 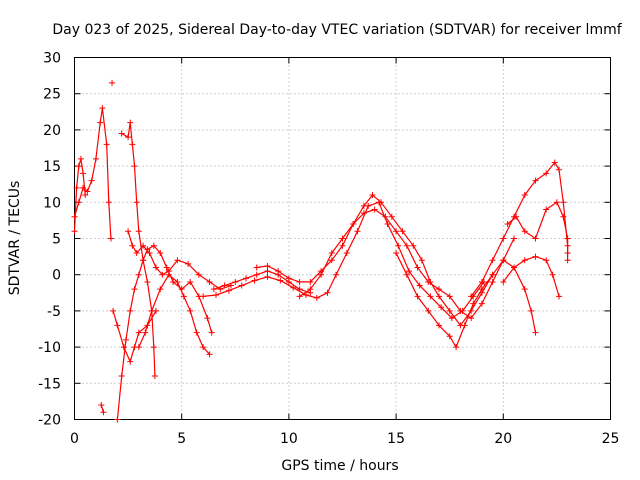 I want to click on y-tick-label: -5, so click(x=54, y=312).